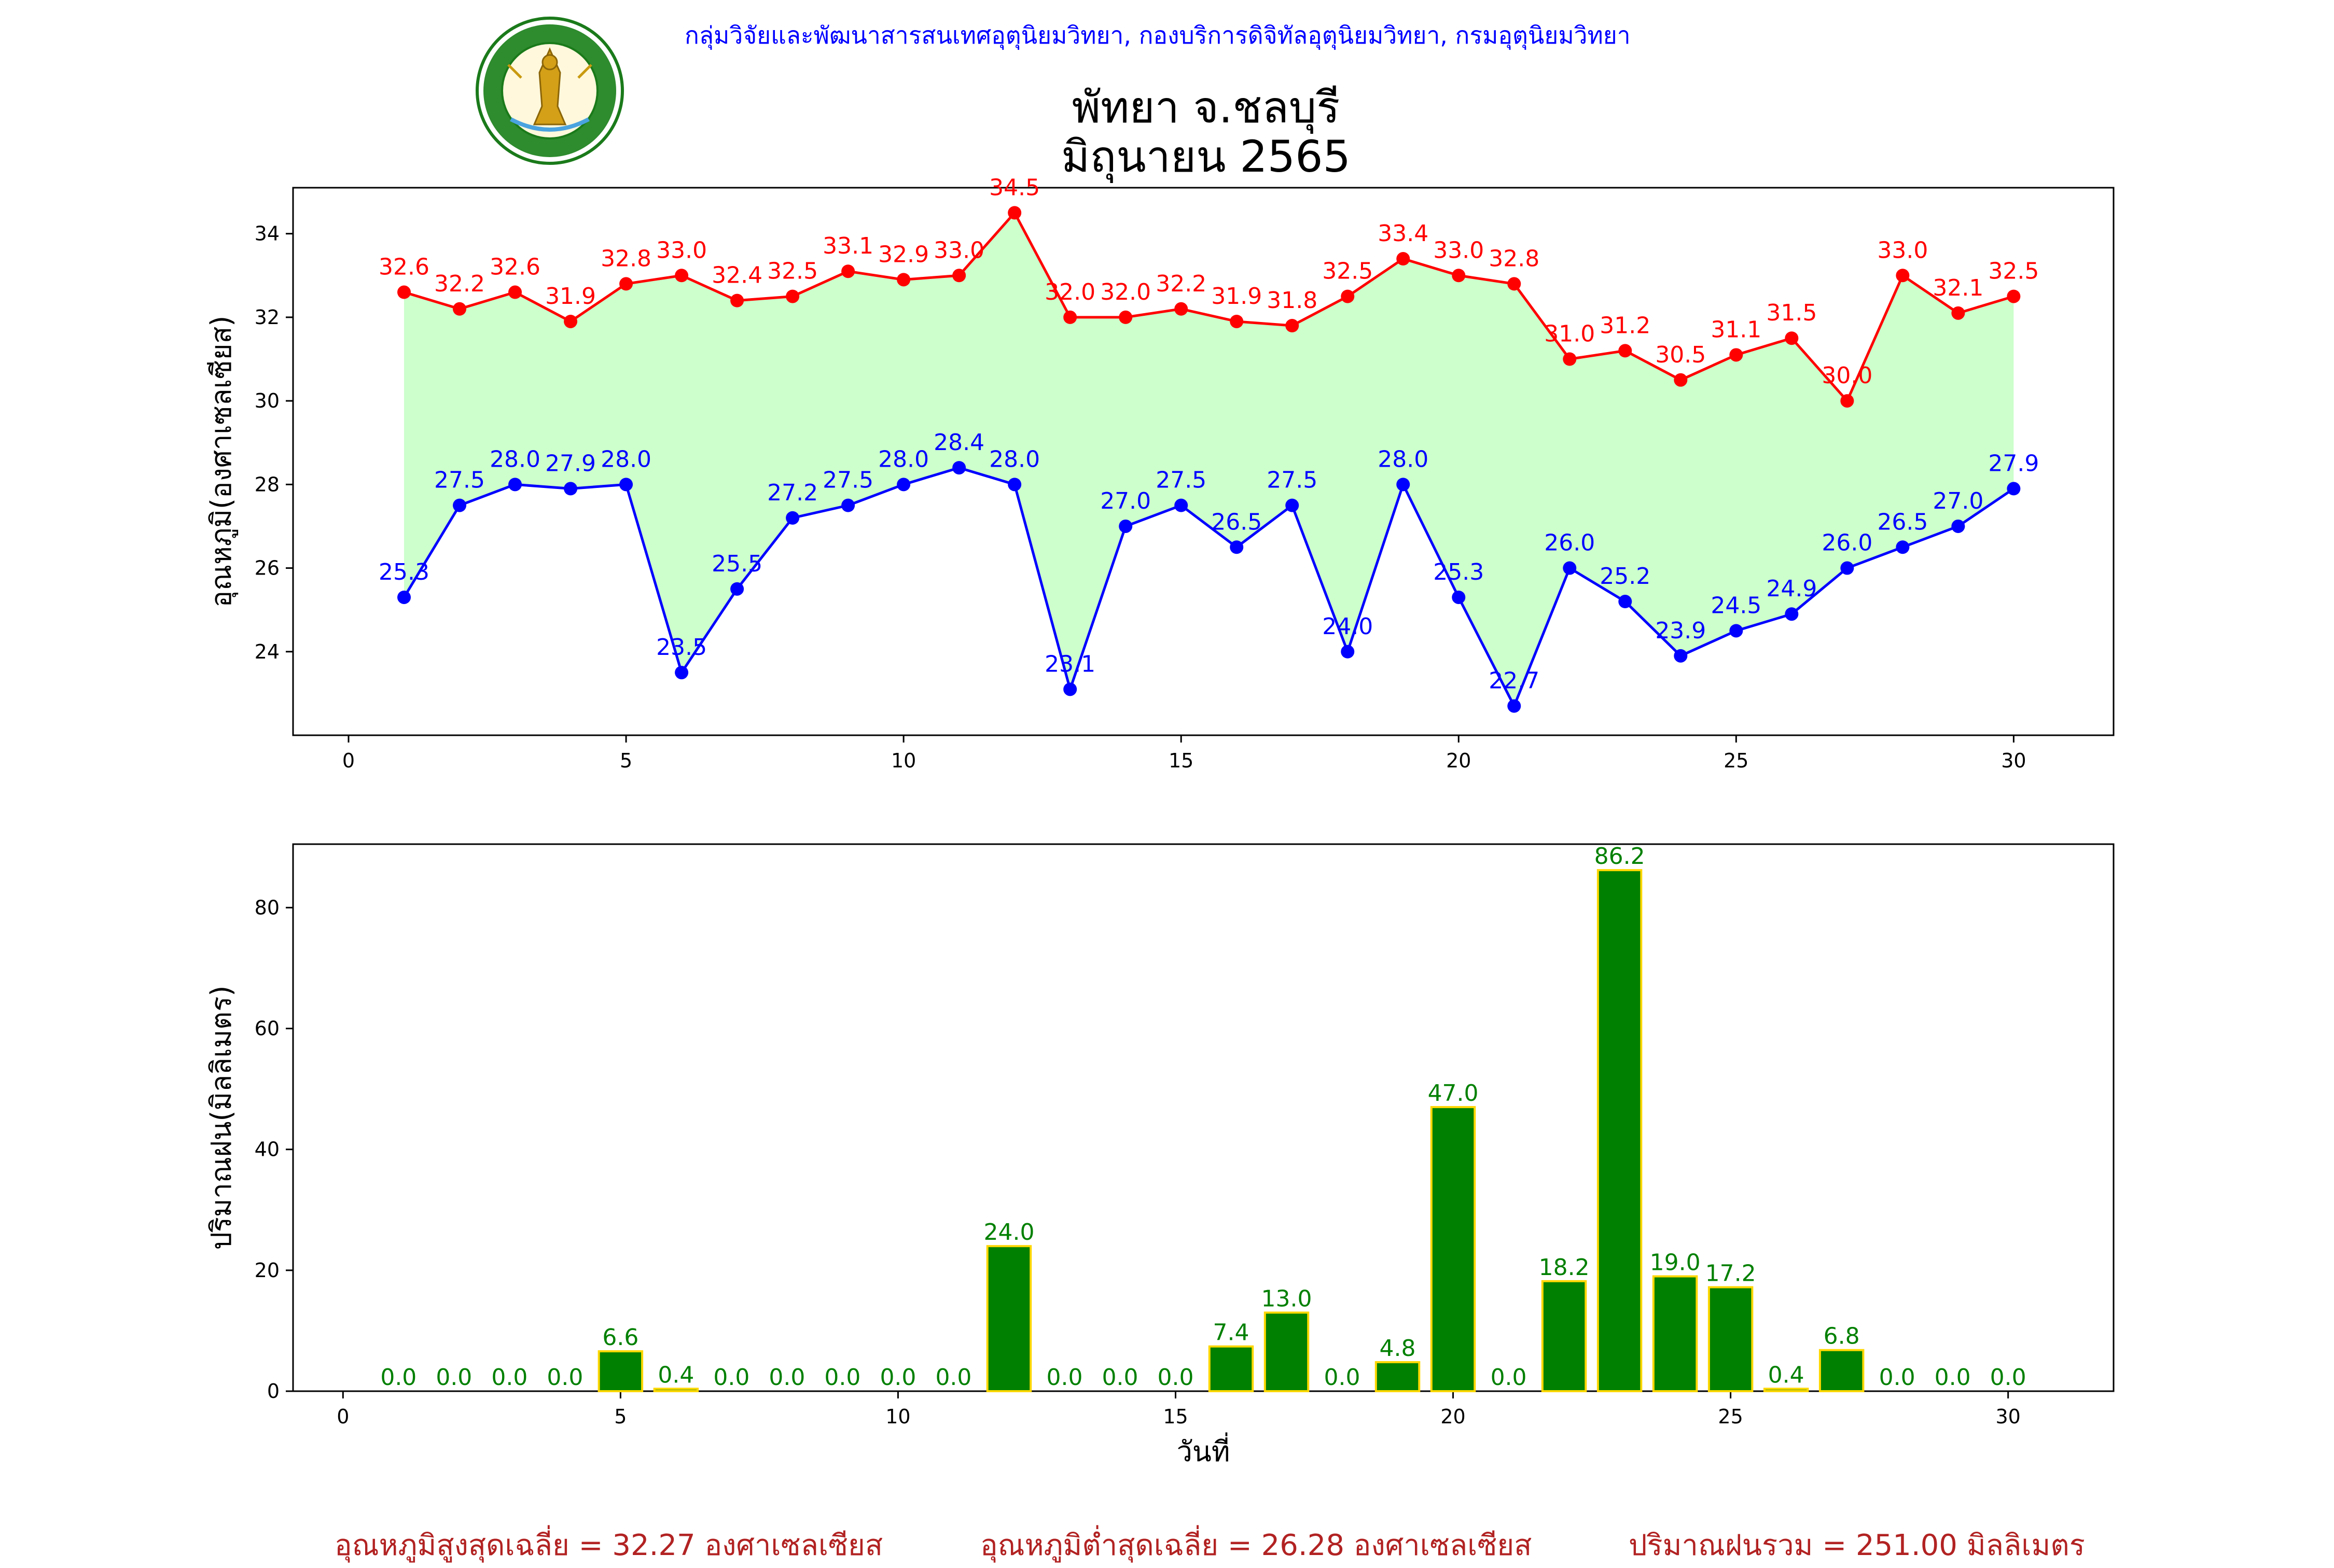 This screenshot has height=1568, width=2334. I want to click on rain-y-tick-label: 0, so click(274, 1391).